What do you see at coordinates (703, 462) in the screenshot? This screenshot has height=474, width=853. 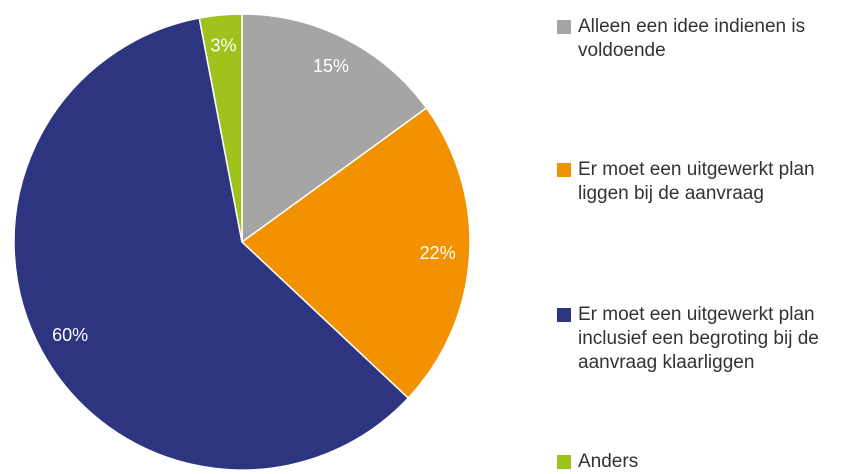 I see `legend-item: Anders` at bounding box center [703, 462].